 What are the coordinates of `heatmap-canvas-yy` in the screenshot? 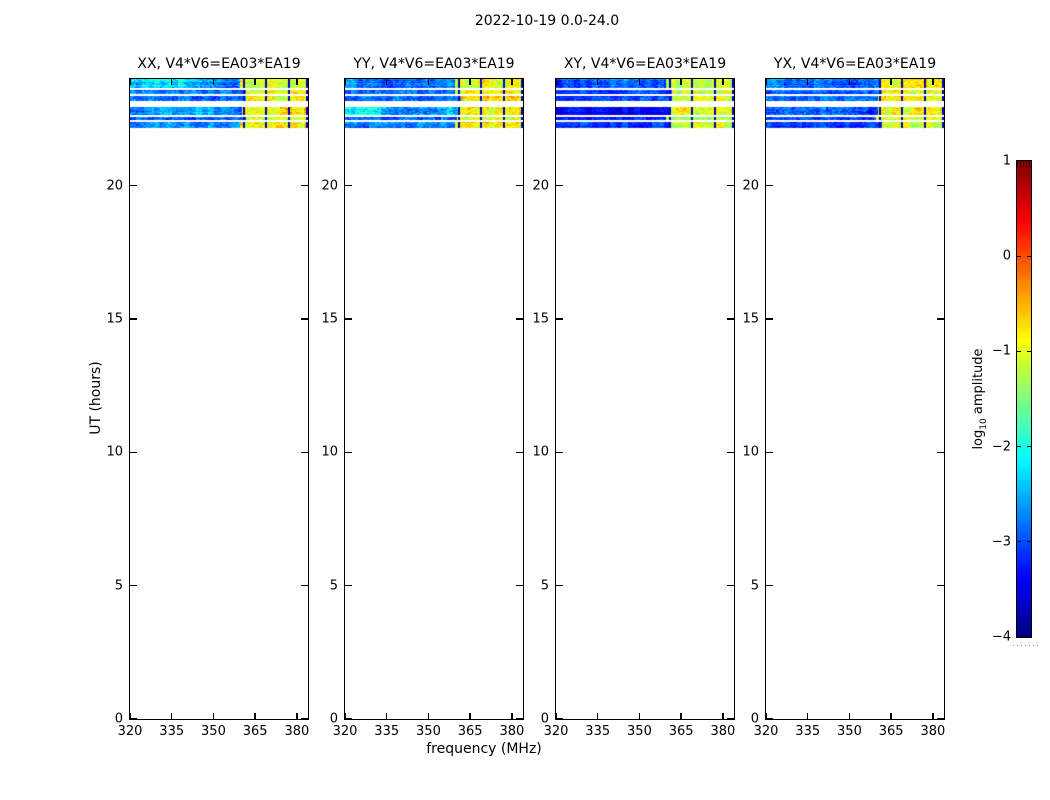 It's located at (434, 399).